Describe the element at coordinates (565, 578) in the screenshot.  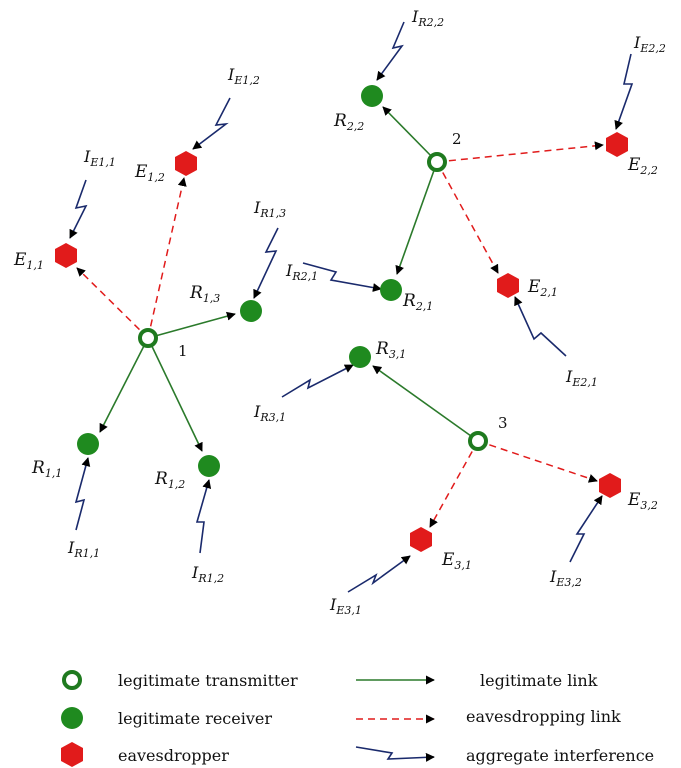
I see `label-i-e32: IE3,2` at that location.